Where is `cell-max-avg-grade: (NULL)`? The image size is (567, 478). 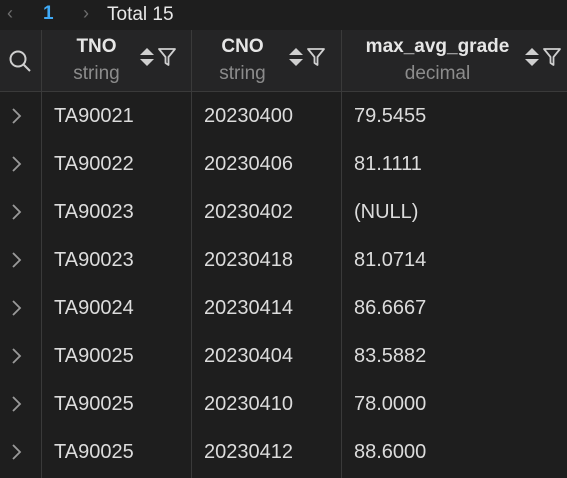
cell-max-avg-grade: (NULL) is located at coordinates (386, 212).